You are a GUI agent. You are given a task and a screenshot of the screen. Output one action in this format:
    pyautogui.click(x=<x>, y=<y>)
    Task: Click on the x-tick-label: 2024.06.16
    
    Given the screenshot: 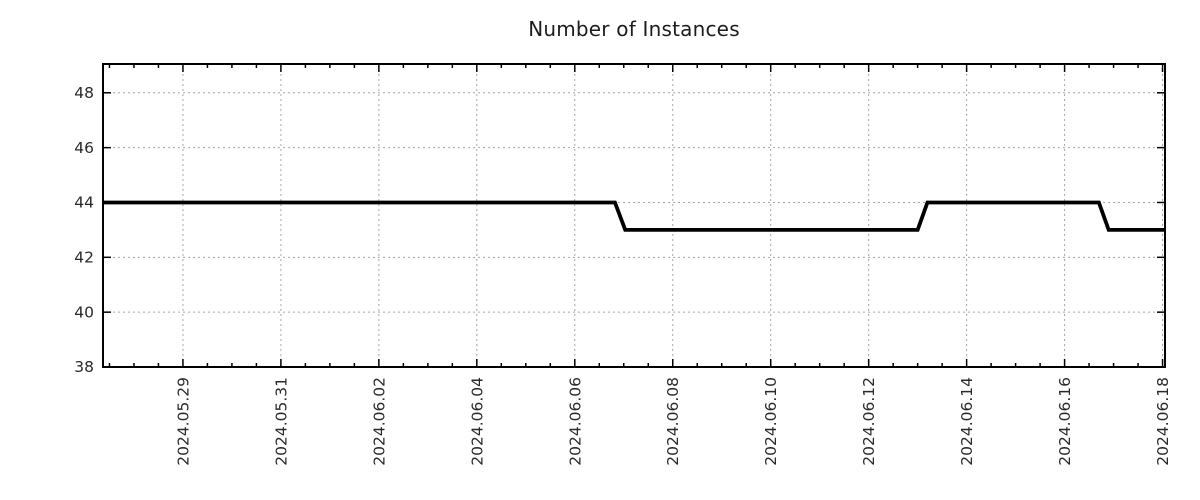 What is the action you would take?
    pyautogui.click(x=1065, y=421)
    